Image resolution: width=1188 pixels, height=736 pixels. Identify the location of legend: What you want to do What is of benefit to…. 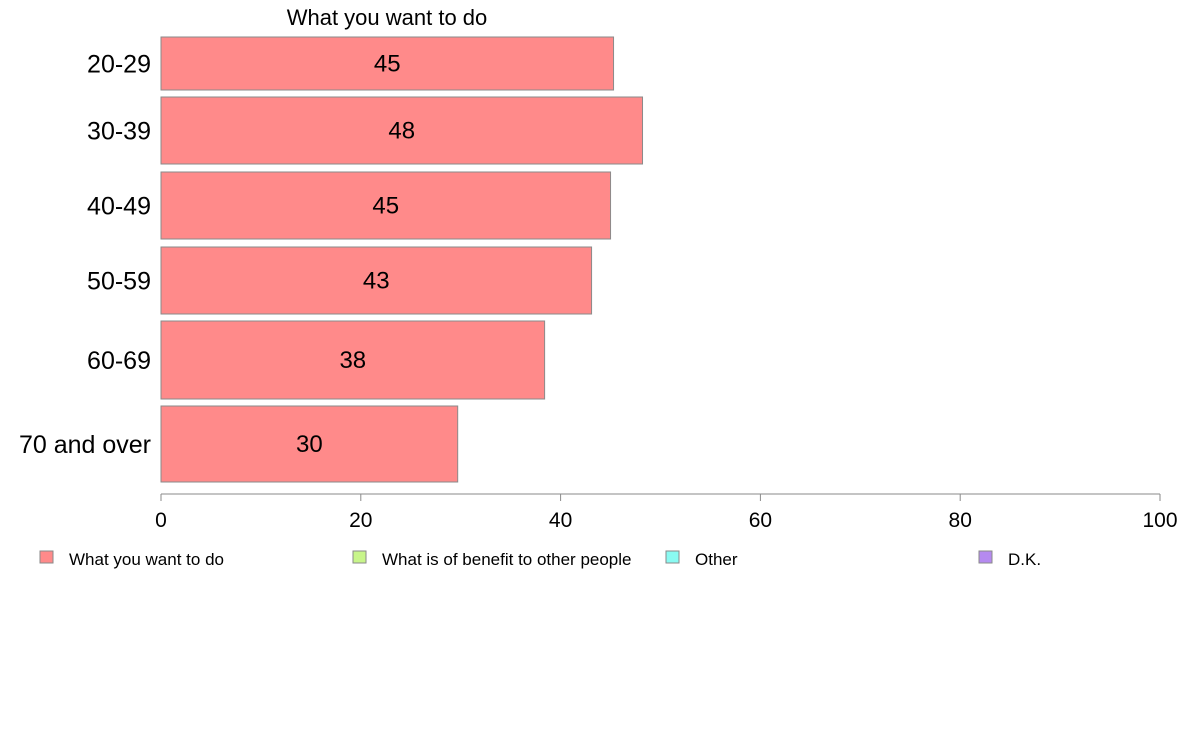
(540, 559).